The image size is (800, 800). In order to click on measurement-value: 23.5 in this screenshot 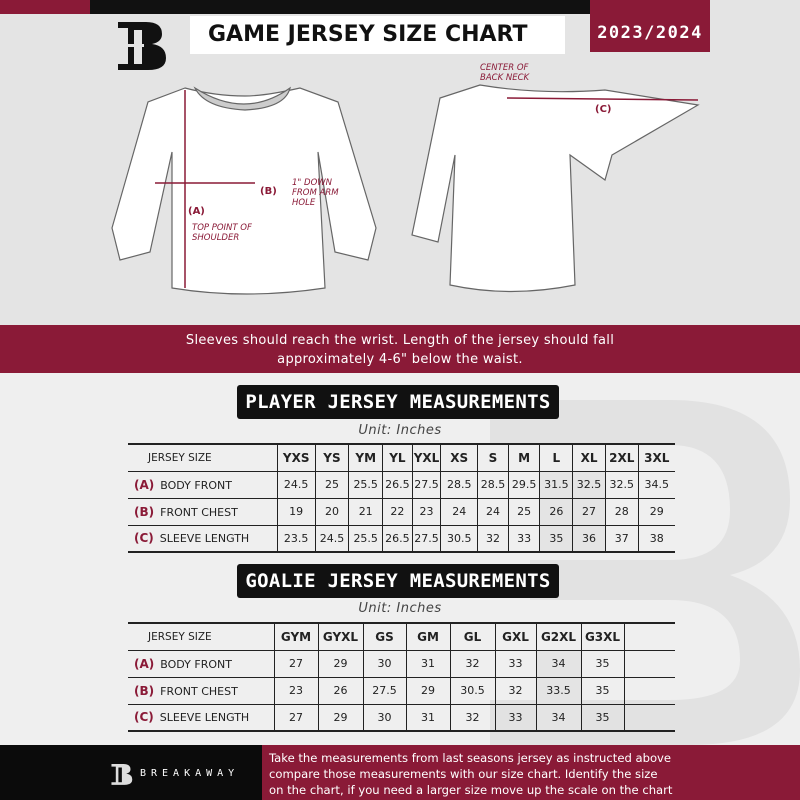, I will do `click(296, 538)`.